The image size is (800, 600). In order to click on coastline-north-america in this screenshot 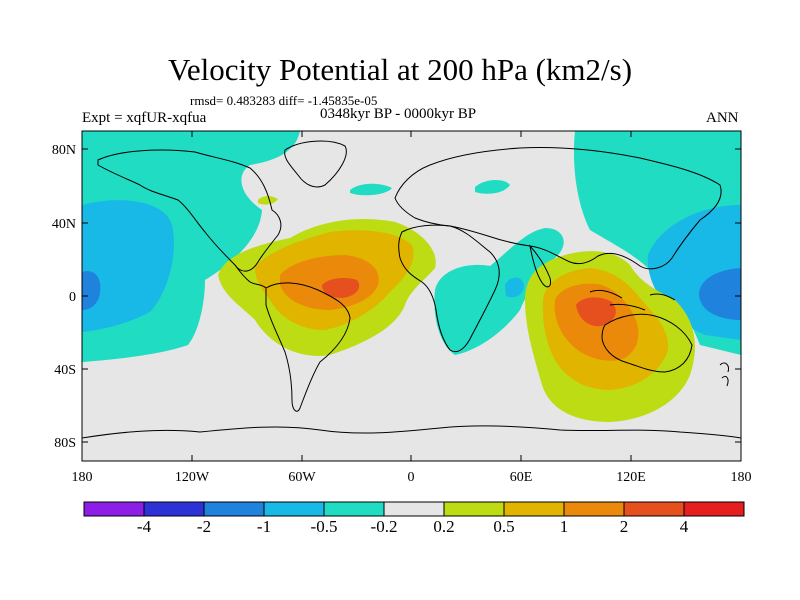, I will do `click(189, 210)`.